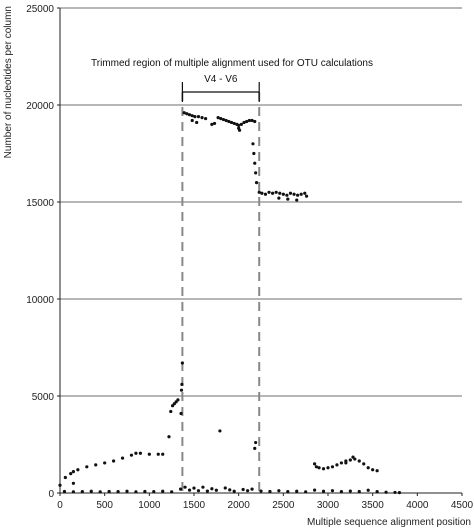  What do you see at coordinates (43, 252) in the screenshot?
I see `y-tick-labels: 0 5000 10000 15000 20000 25000` at bounding box center [43, 252].